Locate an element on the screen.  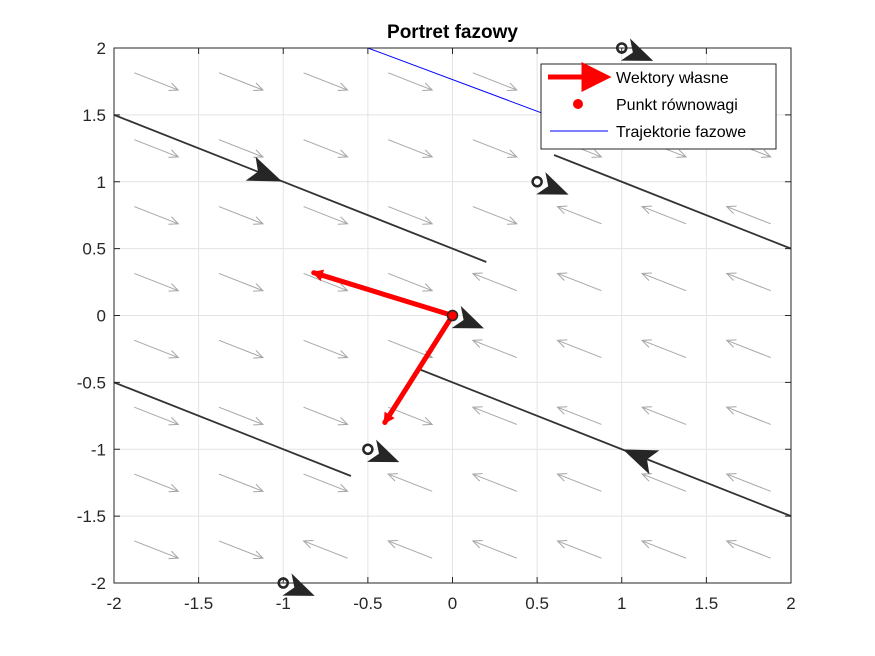
x-tick-label: -2 is located at coordinates (113, 603).